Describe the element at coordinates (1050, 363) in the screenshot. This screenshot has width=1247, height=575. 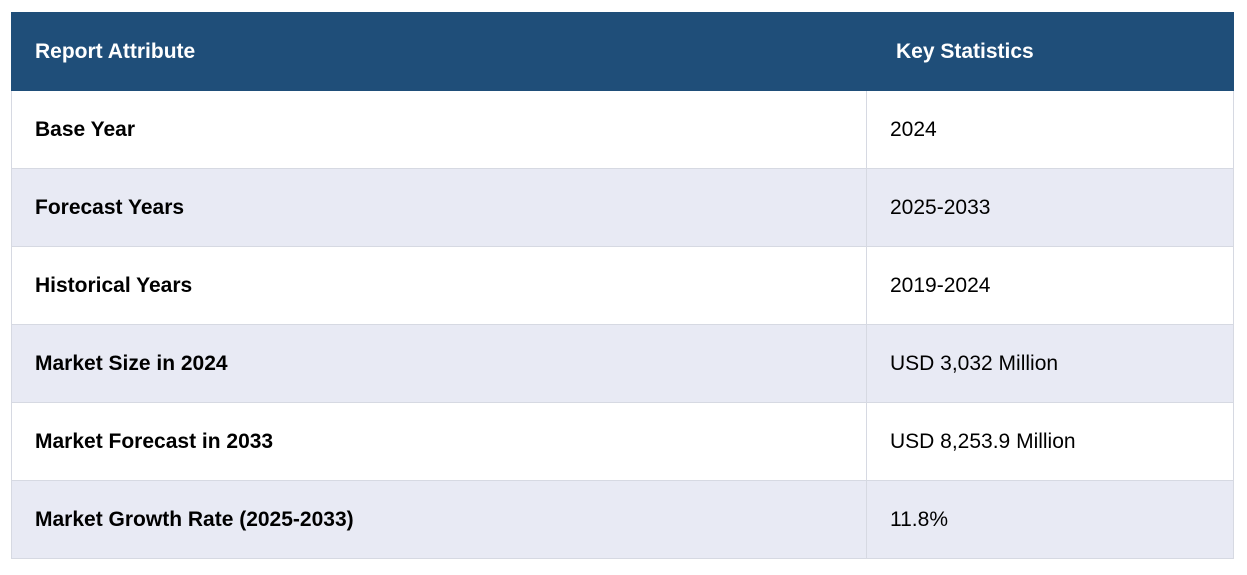
I see `row-value: USD 3,032 Million` at that location.